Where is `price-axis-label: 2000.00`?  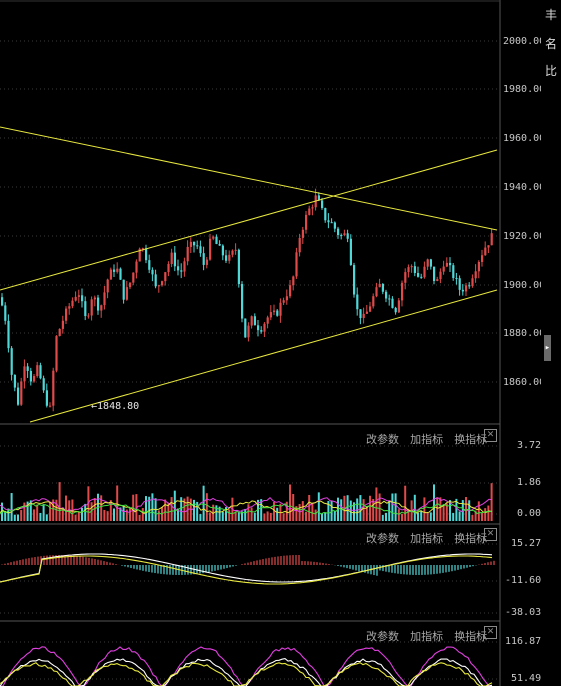
price-axis-label: 2000.00 is located at coordinates (524, 41).